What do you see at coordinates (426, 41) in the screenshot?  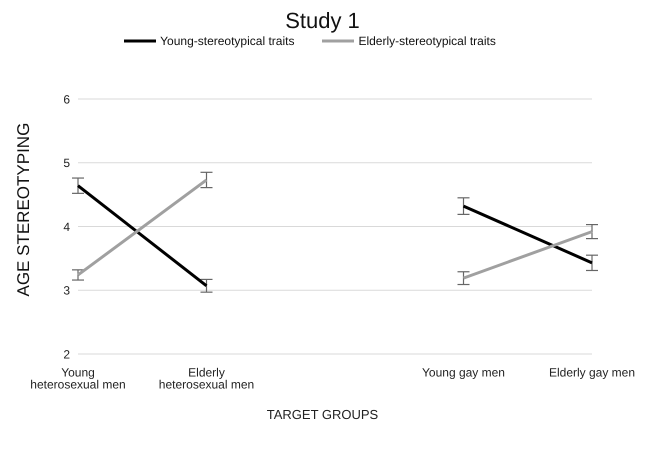 I see `legend-label: Elderly-stereotypical traits` at bounding box center [426, 41].